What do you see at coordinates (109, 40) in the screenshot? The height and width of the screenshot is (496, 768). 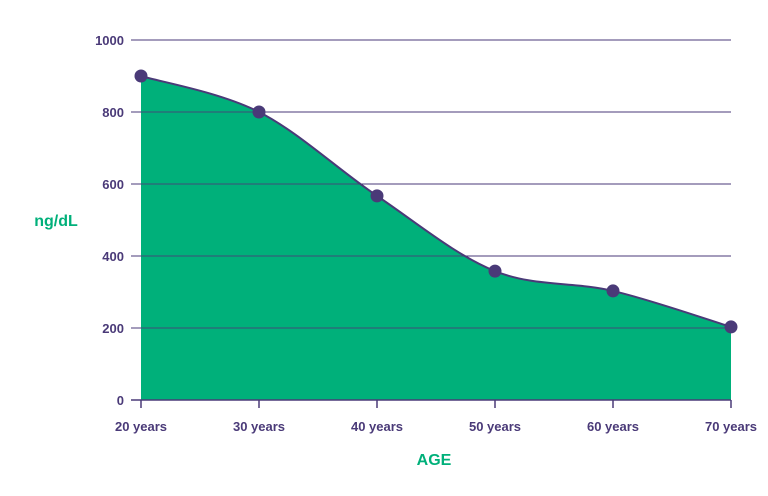 I see `y-tick-label: 1000` at bounding box center [109, 40].